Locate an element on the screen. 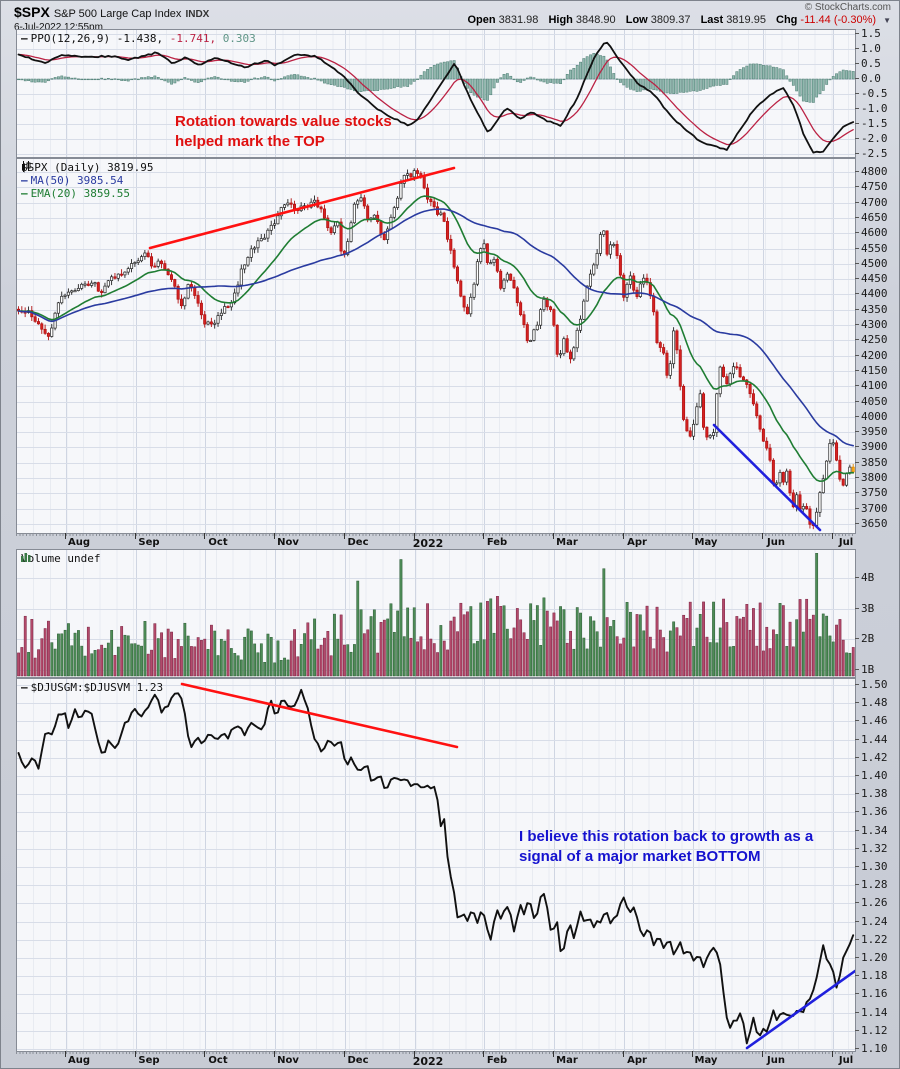 This screenshot has height=1069, width=900. y-tick-label: 4350 is located at coordinates (874, 309).